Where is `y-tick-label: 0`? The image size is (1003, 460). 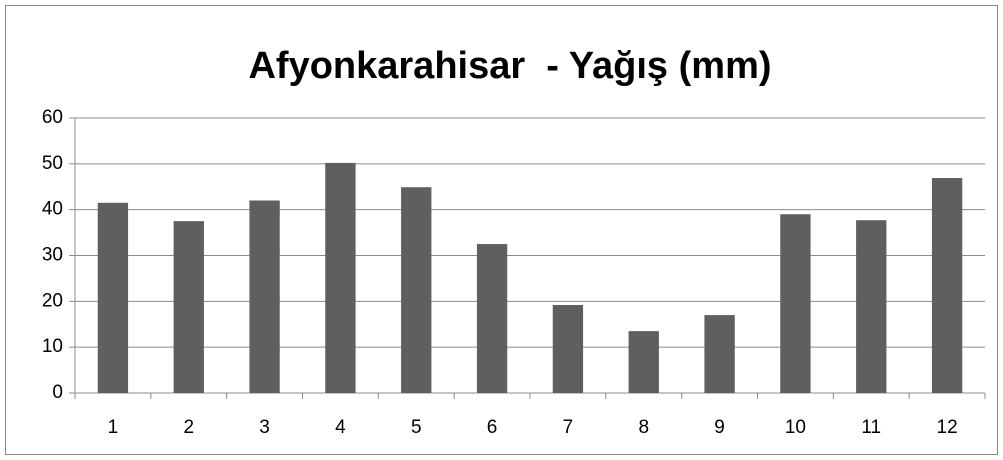 y-tick-label: 0 is located at coordinates (57, 392).